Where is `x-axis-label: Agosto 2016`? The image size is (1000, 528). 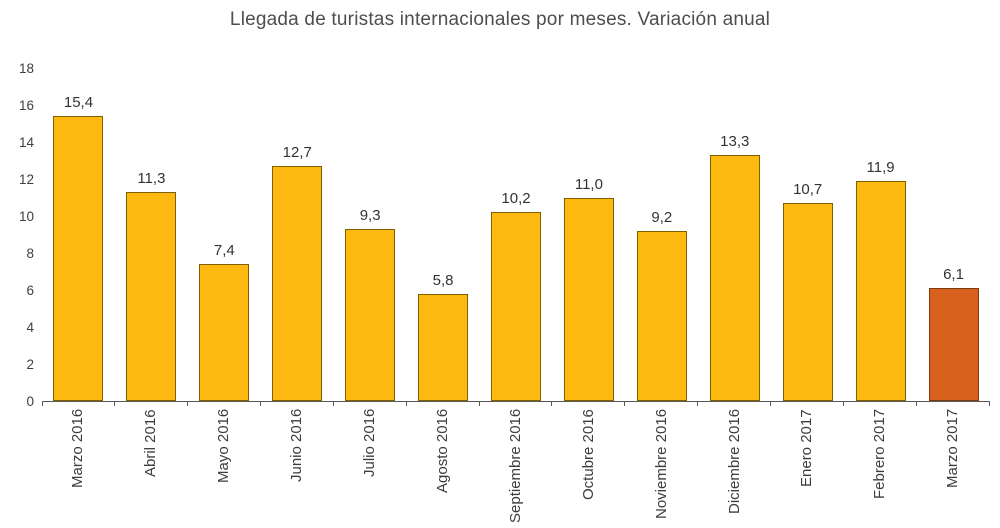
x-axis-label: Agosto 2016 is located at coordinates (442, 451).